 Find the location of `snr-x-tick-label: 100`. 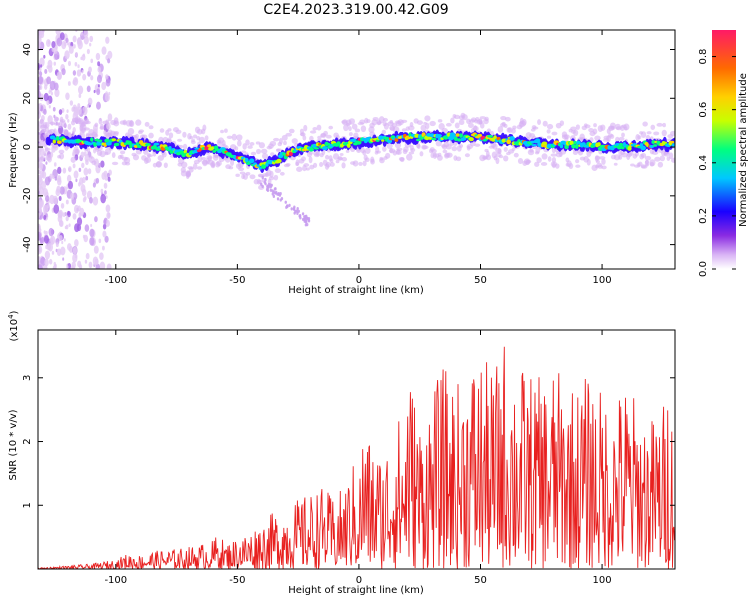

snr-x-tick-label: 100 is located at coordinates (602, 580).